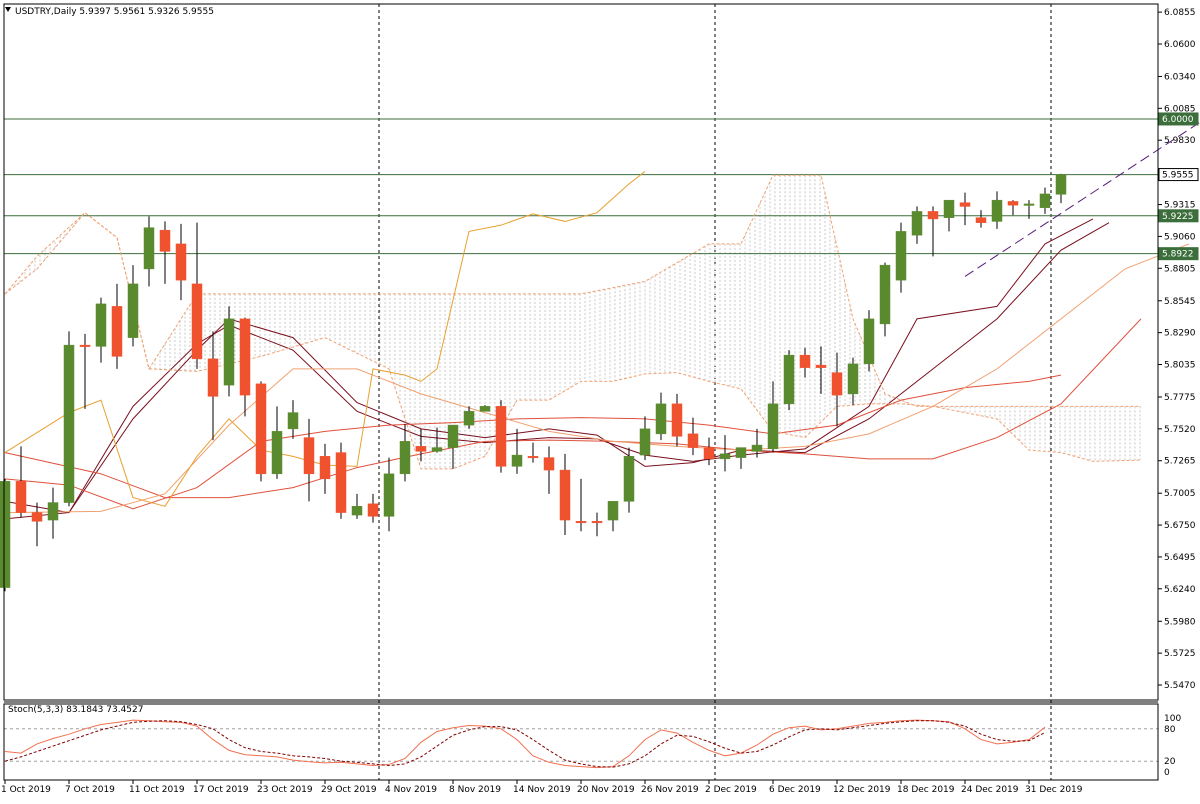  Describe the element at coordinates (1082, 199) in the screenshot. I see `trendline` at that location.